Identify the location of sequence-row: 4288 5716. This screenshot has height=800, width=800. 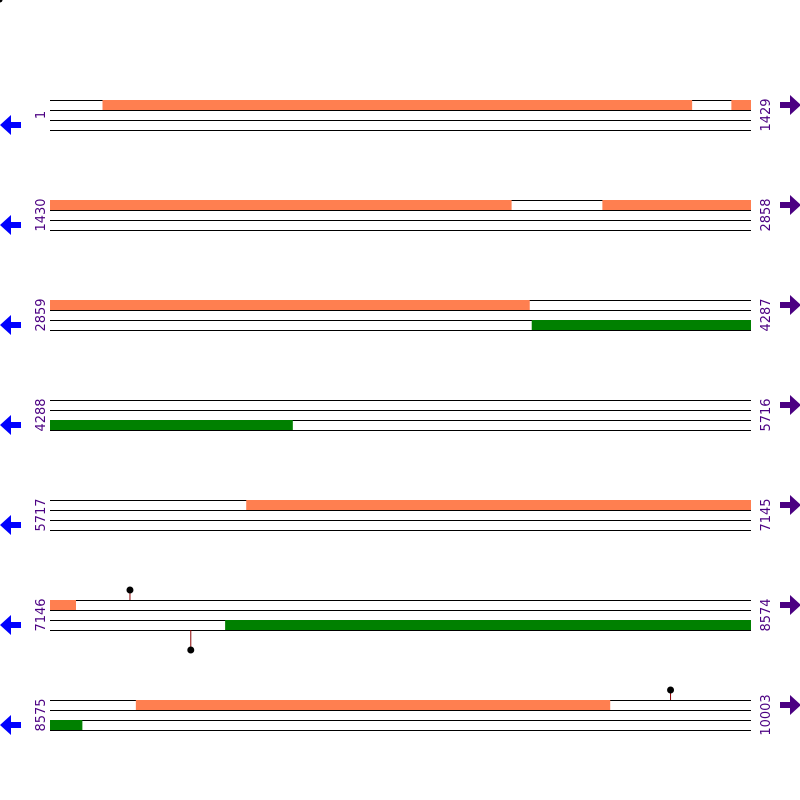
(400, 415).